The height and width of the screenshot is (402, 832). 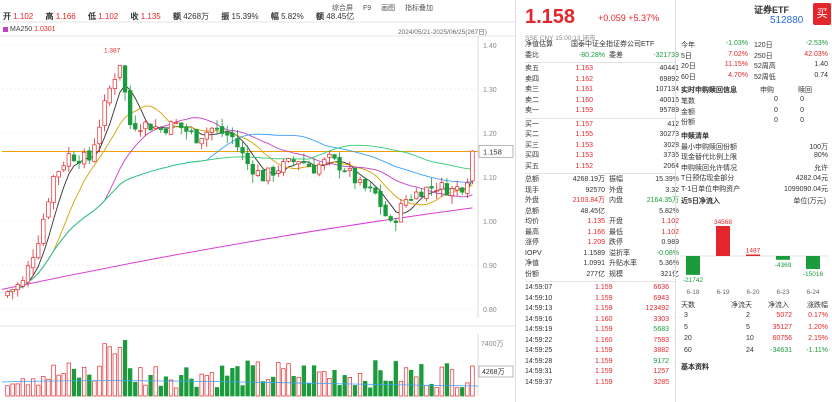 I want to click on apply-value: 80%, so click(x=820, y=155).